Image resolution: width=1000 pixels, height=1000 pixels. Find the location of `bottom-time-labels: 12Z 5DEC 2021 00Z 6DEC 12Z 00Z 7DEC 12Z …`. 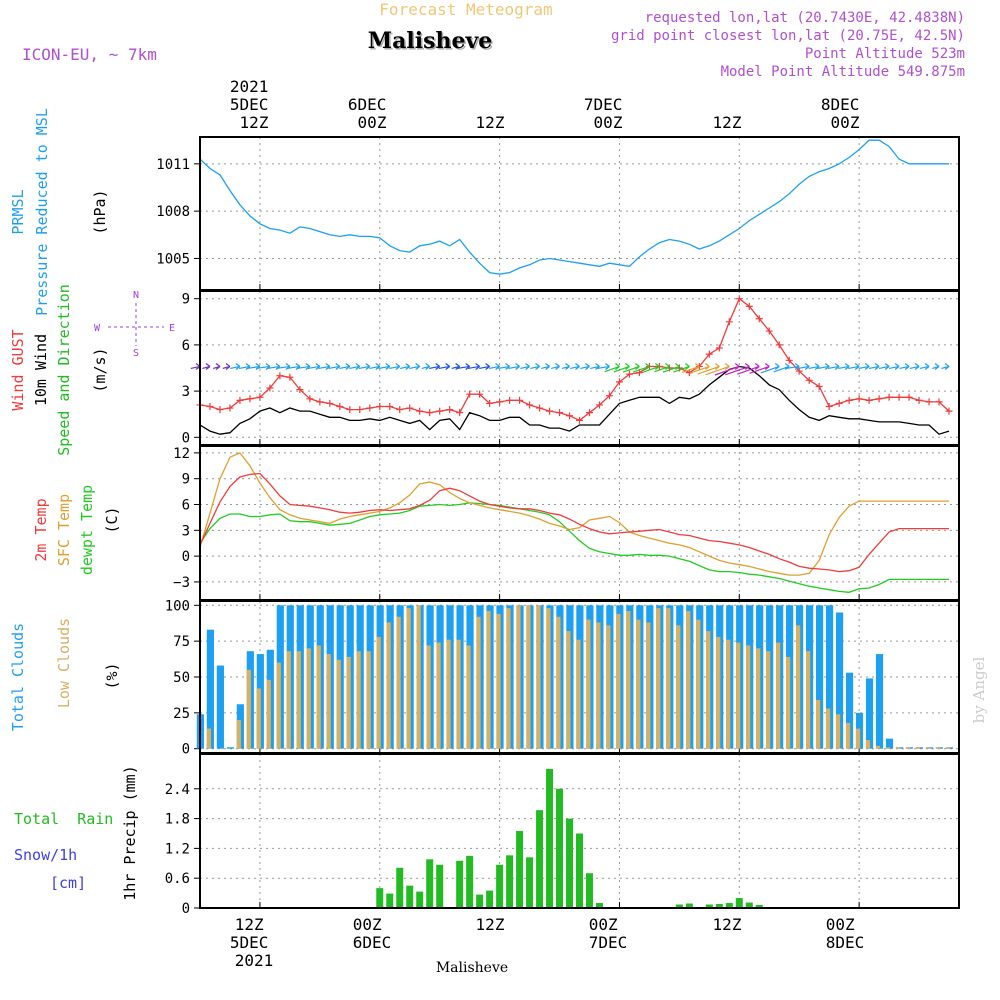

bottom-time-labels: 12Z 5DEC 2021 00Z 6DEC 12Z 00Z 7DEC 12Z … is located at coordinates (547, 942).